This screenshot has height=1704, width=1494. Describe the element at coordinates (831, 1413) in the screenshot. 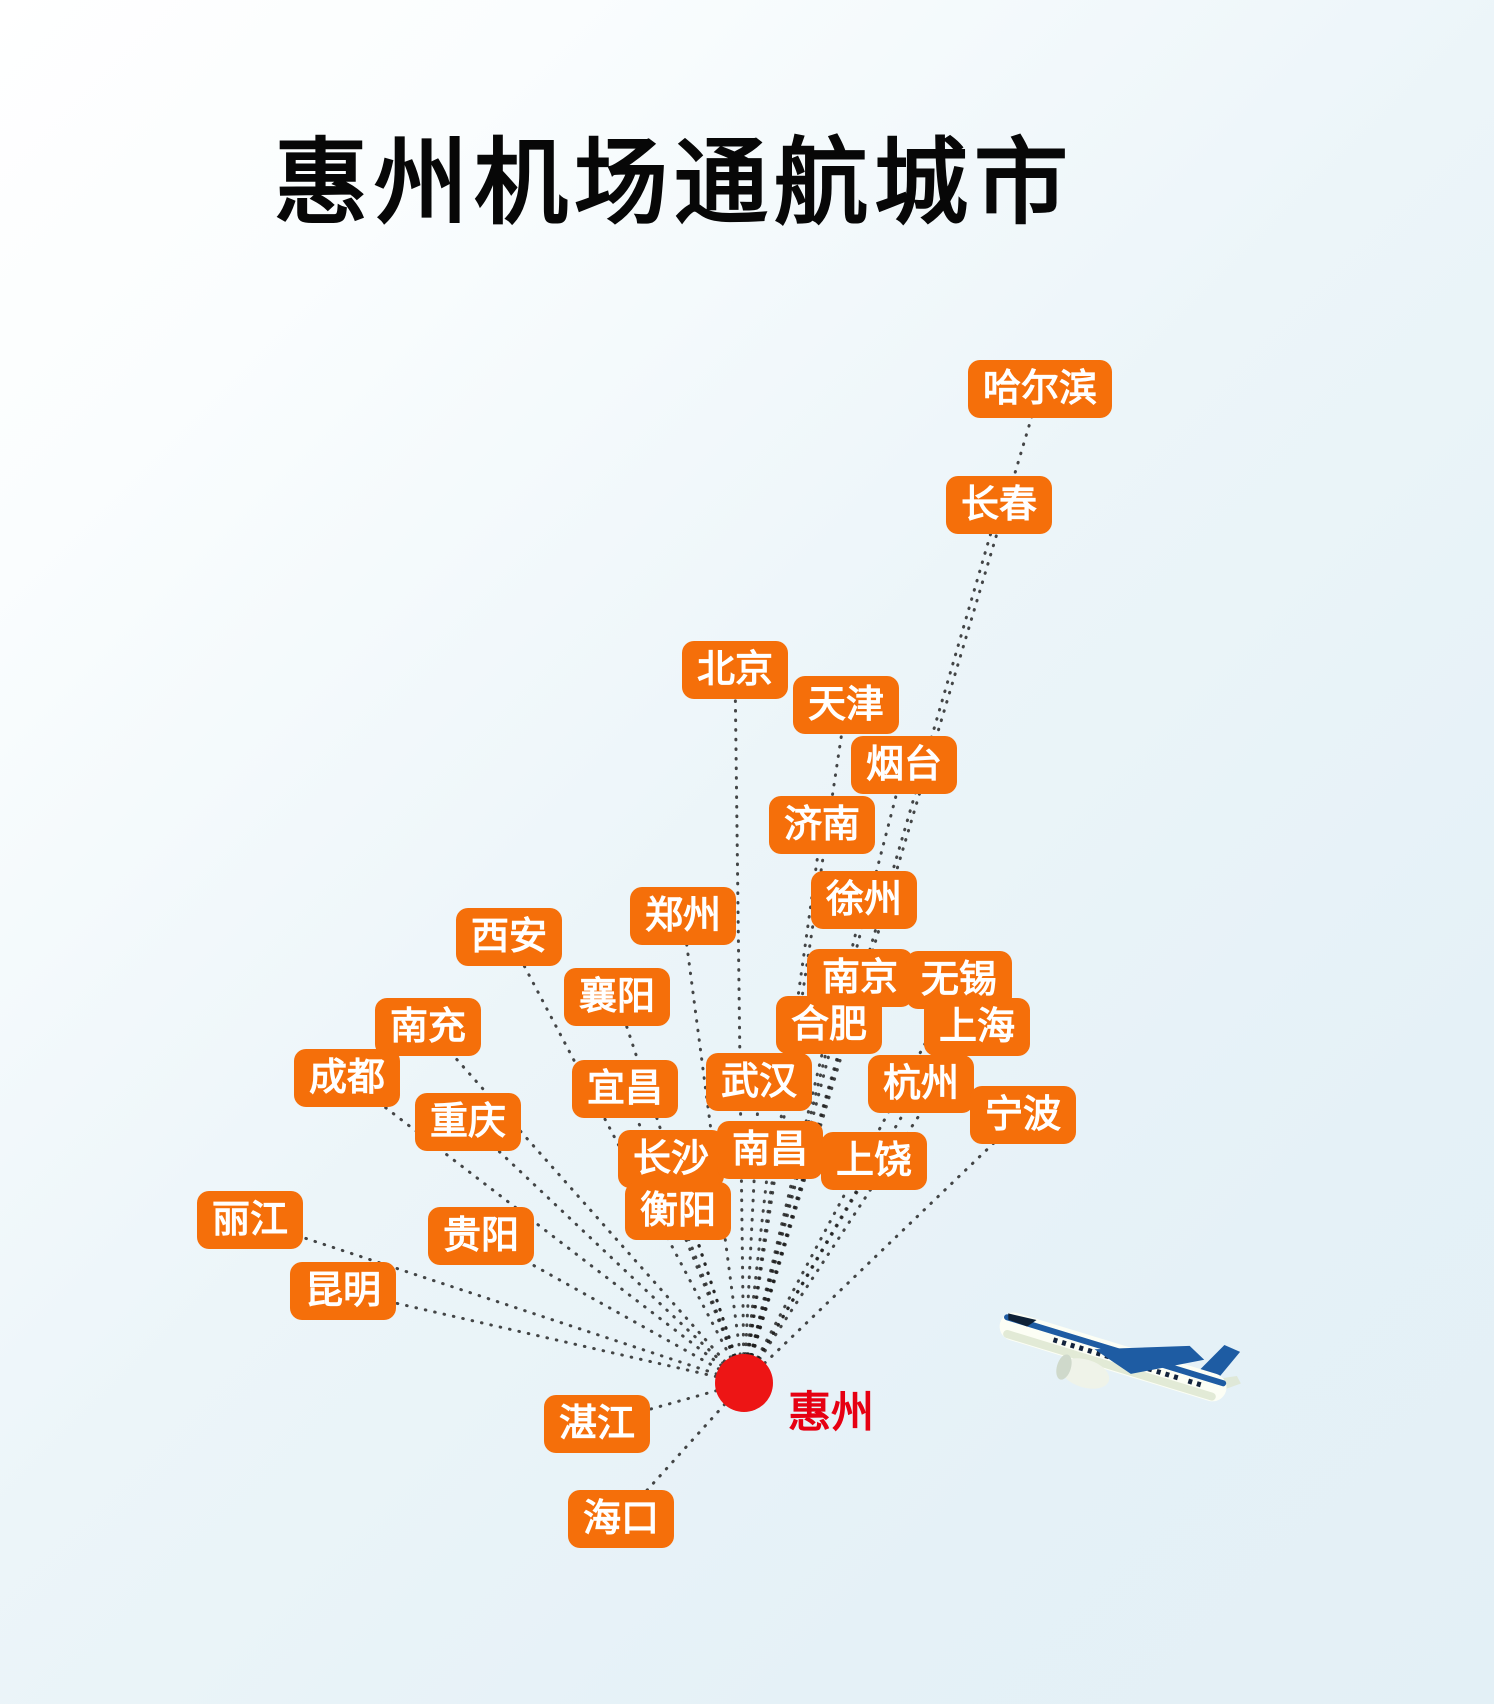

I see `hub-label: 惠州` at that location.